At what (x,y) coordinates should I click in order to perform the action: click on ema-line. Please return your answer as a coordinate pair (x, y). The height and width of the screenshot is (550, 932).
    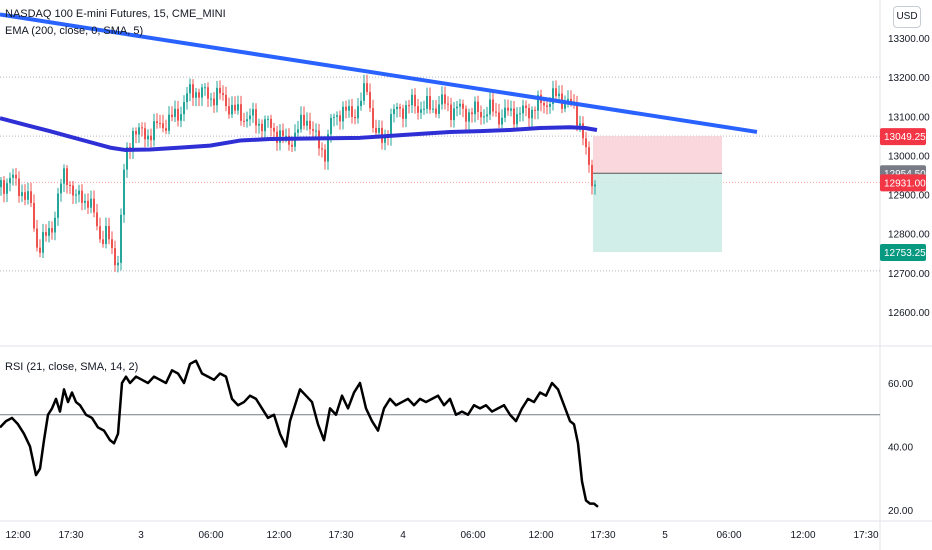
    Looking at the image, I should click on (299, 134).